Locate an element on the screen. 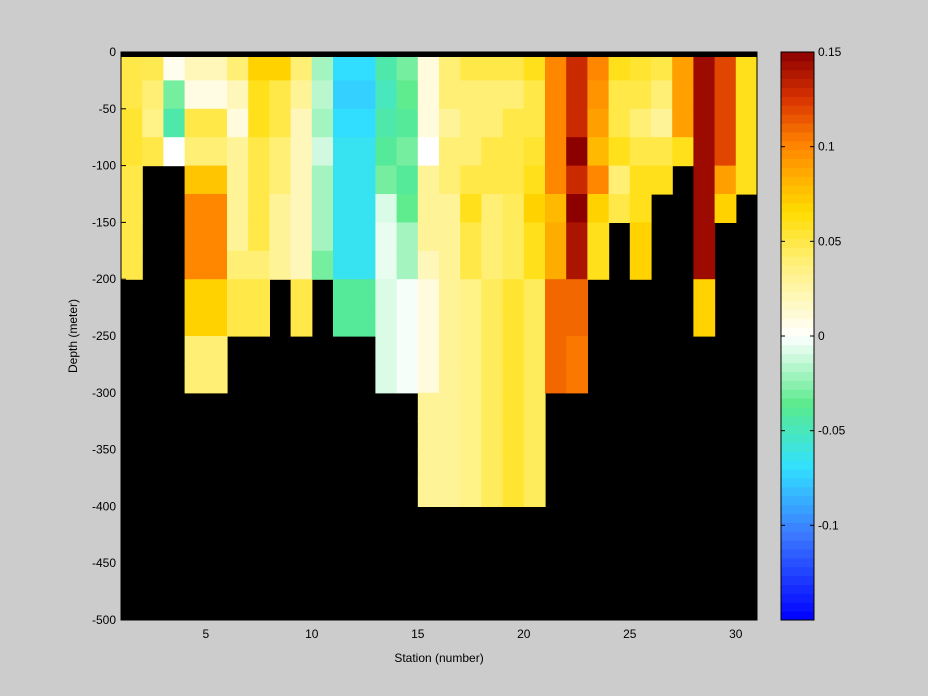  colorbar-tick-label: -0.05 is located at coordinates (832, 431).